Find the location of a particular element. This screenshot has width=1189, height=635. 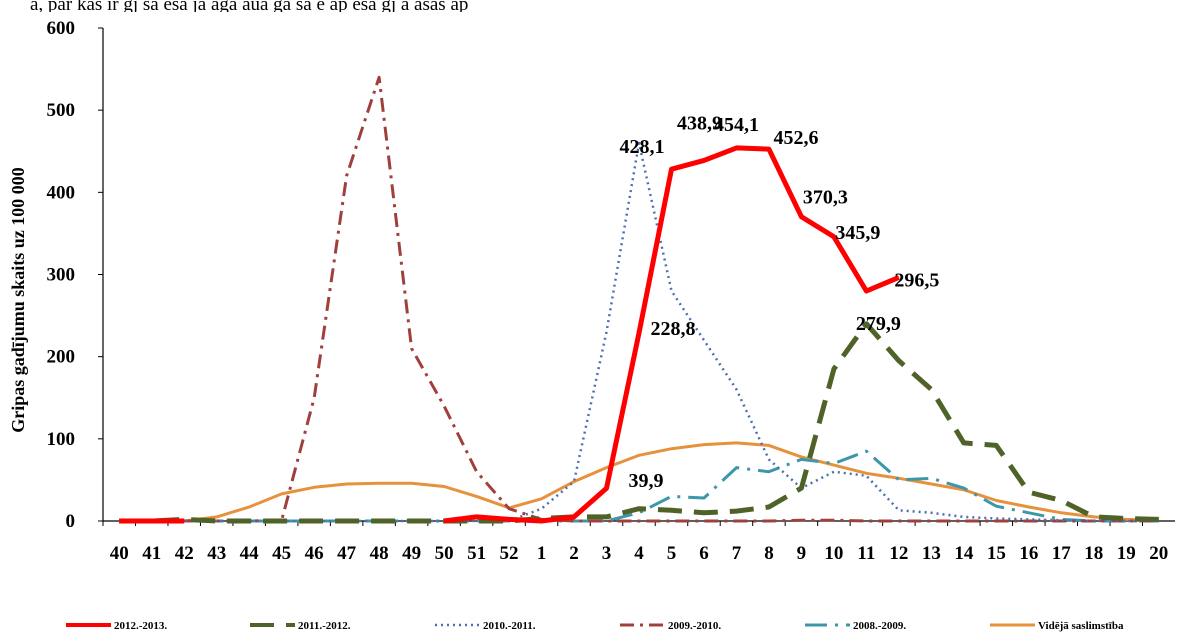

y-tick-label: 500 is located at coordinates (61, 110).